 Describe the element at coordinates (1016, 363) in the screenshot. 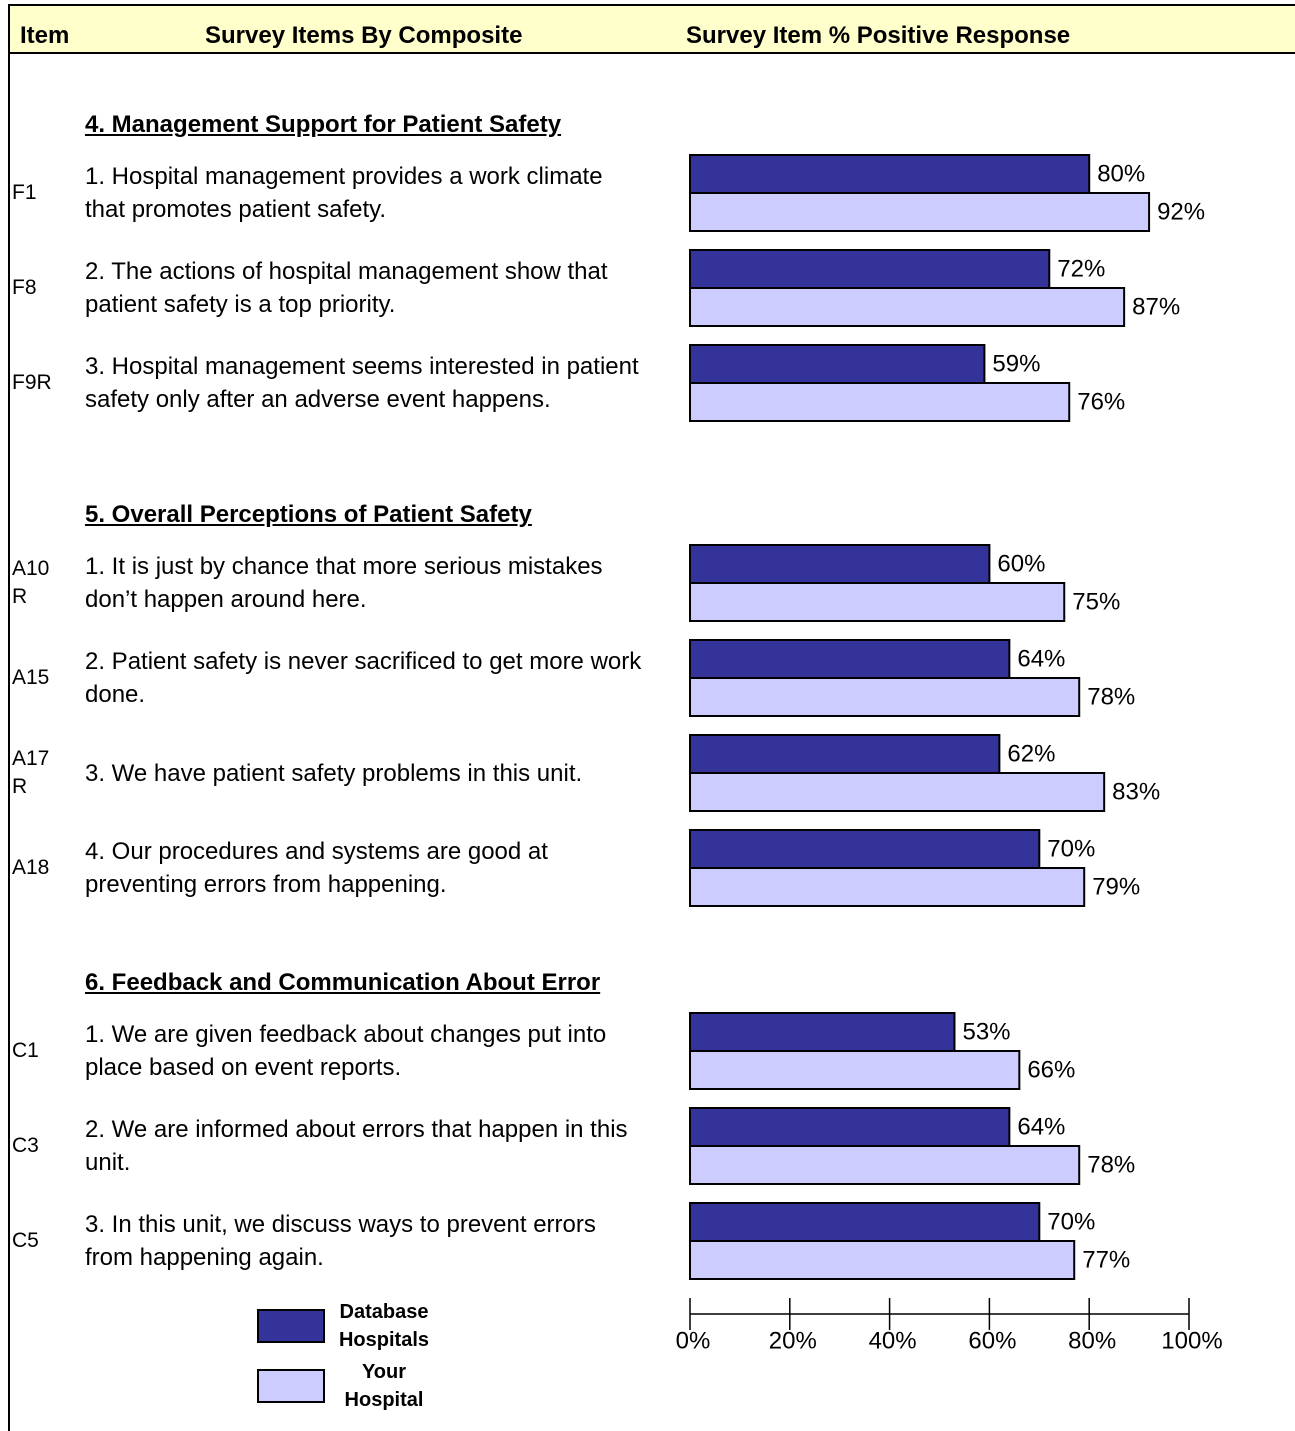

I see `value-label: 59%` at that location.